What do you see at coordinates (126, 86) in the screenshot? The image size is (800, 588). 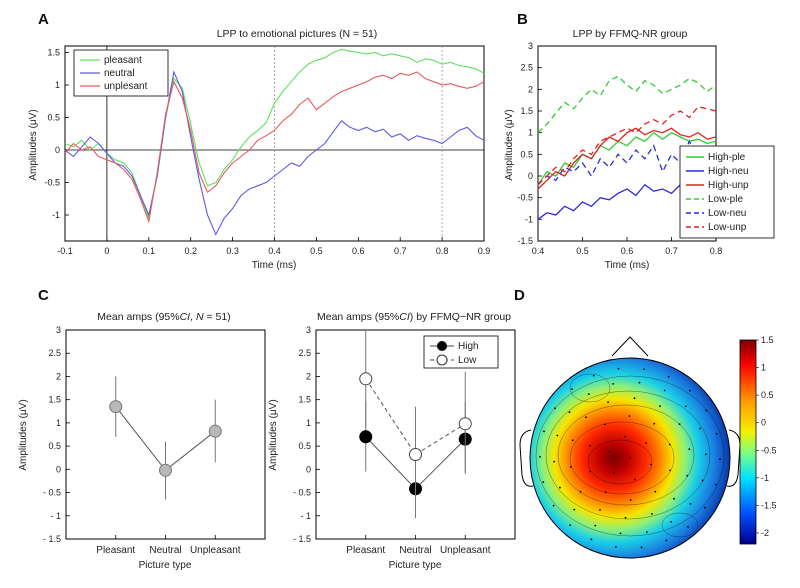 I see `legend-label-unplesant: unplesant` at bounding box center [126, 86].